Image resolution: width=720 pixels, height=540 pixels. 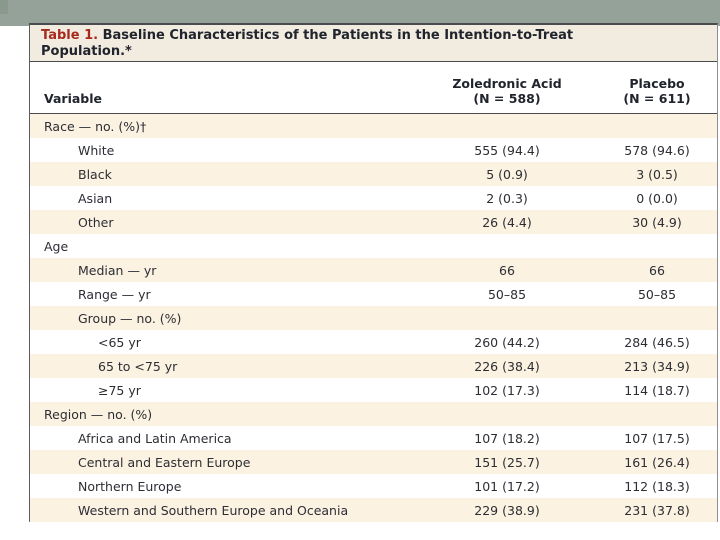 What do you see at coordinates (164, 462) in the screenshot?
I see `row-label: Central and Eastern Europe` at bounding box center [164, 462].